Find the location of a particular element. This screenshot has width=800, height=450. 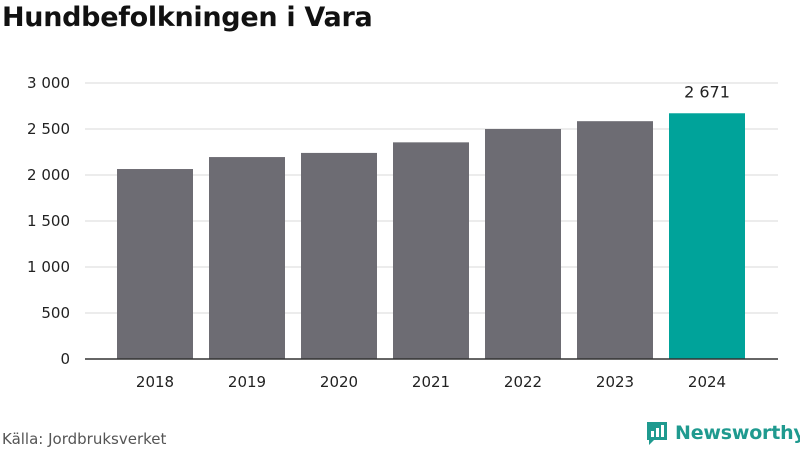

bar-2018 is located at coordinates (155, 264).